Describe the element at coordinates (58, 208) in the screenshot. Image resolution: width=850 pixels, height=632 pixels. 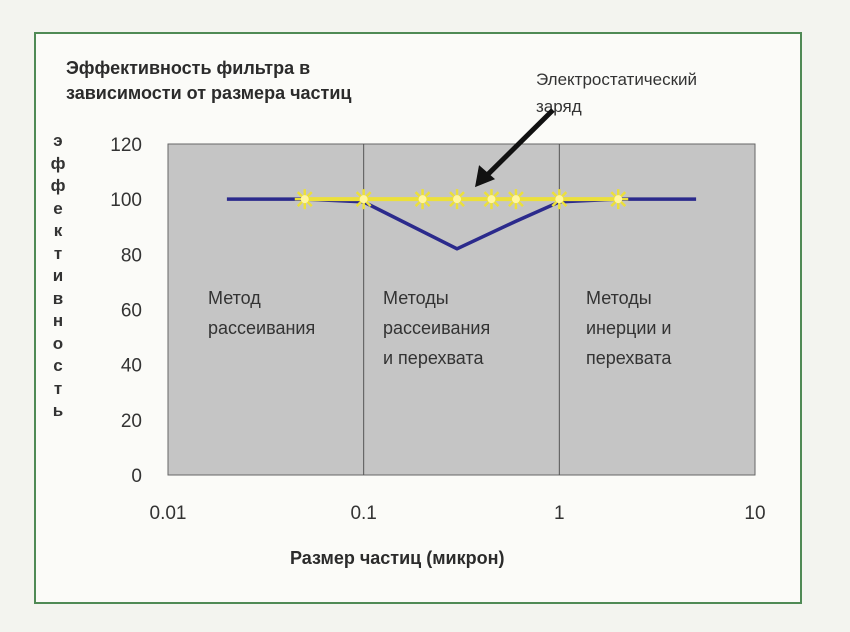
I see `y-axis-label-char: е` at that location.